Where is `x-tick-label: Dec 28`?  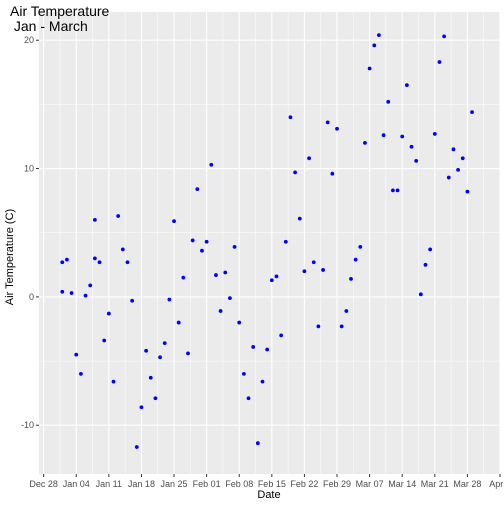
x-tick-label: Dec 28 is located at coordinates (43, 484).